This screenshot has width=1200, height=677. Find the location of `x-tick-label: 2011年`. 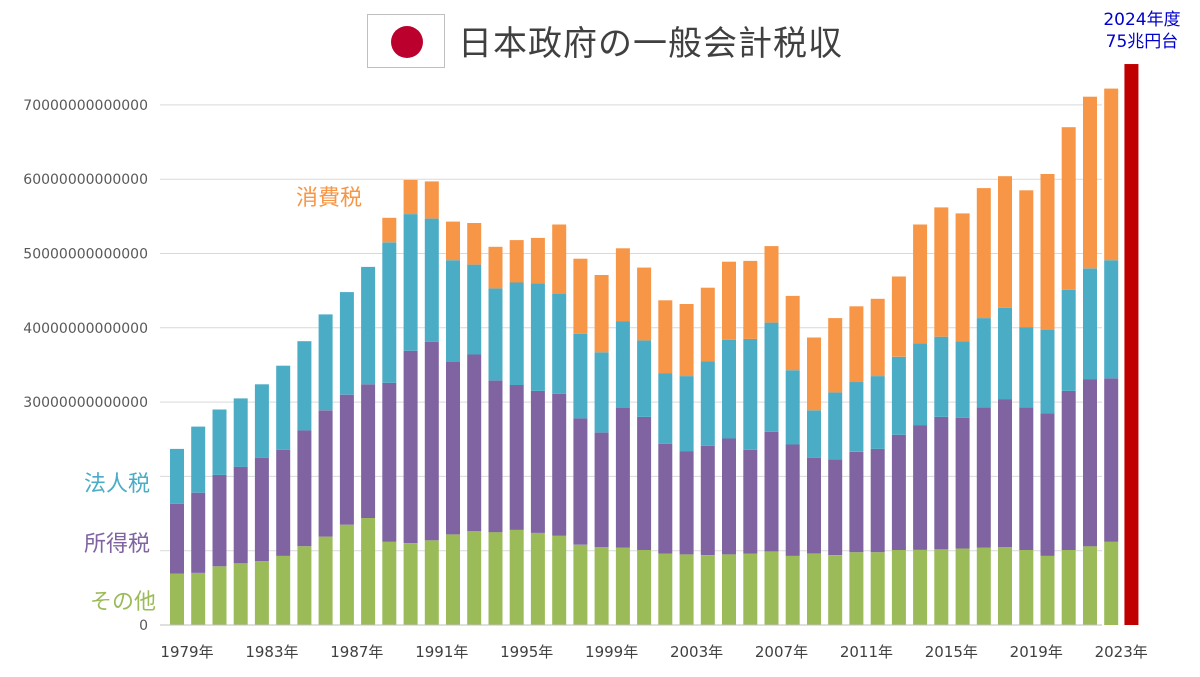

x-tick-label: 2011年 is located at coordinates (866, 652).